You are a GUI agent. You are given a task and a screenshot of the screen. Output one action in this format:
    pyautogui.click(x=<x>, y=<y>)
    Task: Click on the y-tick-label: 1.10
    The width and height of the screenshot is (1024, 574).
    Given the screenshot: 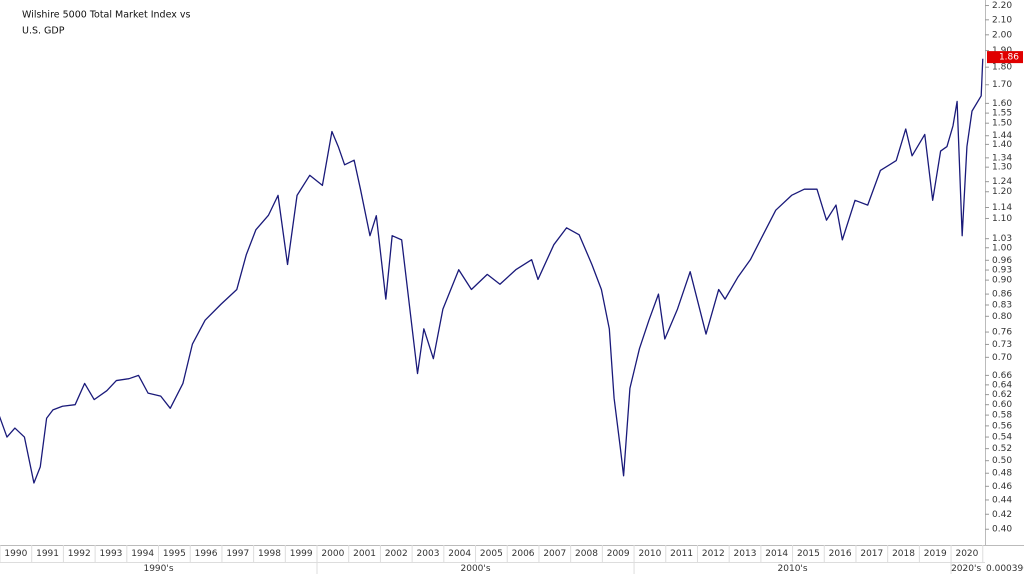 What is the action you would take?
    pyautogui.click(x=1002, y=219)
    